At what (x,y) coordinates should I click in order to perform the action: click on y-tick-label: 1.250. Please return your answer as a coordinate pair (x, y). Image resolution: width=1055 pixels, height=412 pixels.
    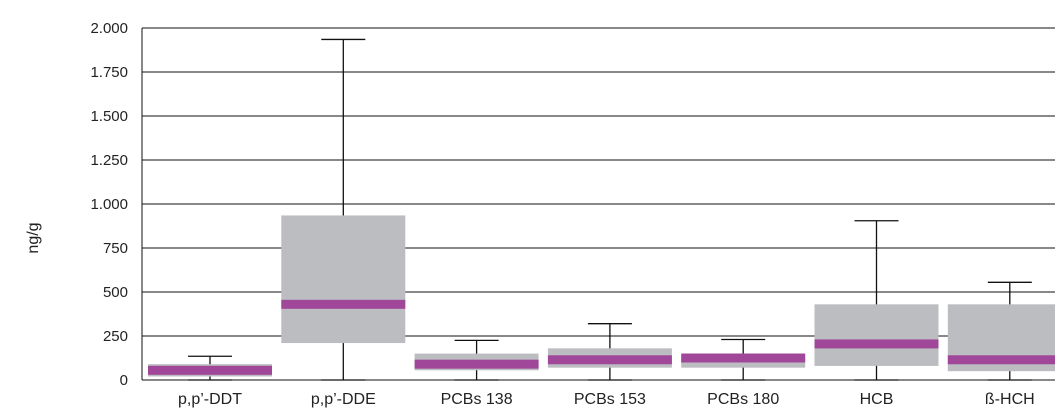
    Looking at the image, I should click on (109, 160).